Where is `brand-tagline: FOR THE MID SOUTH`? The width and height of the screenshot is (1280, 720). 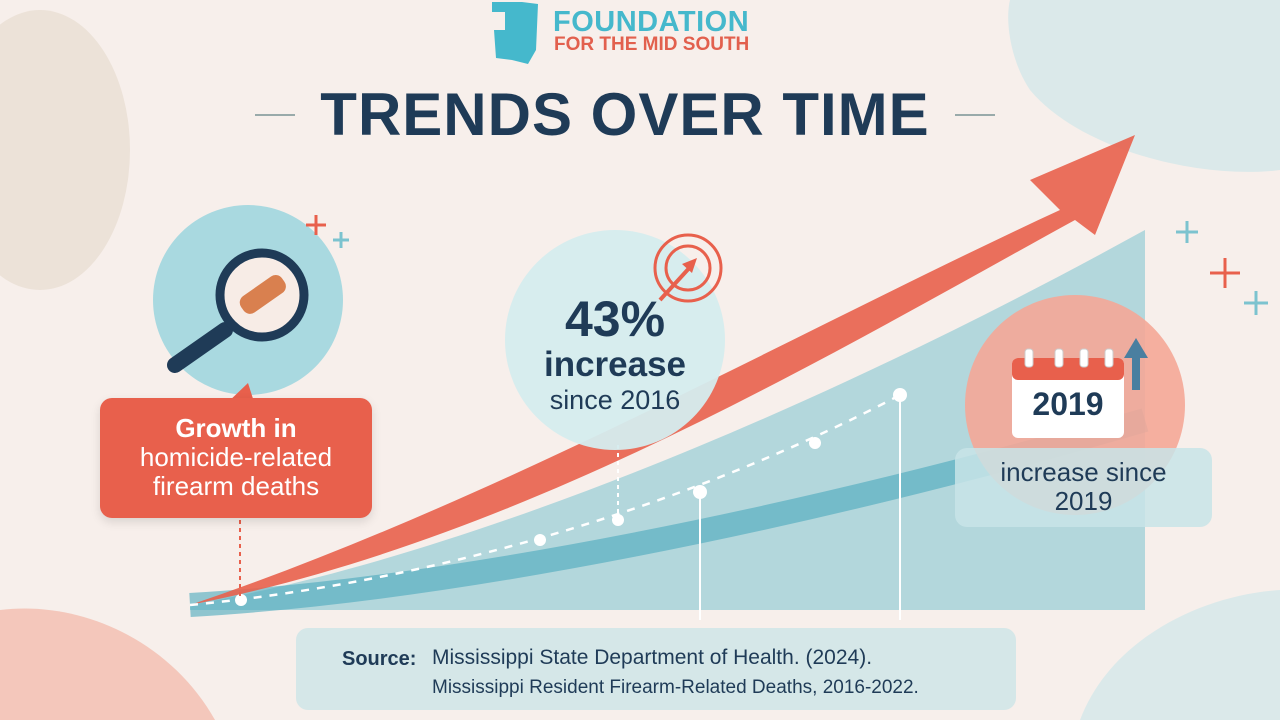
brand-tagline: FOR THE MID SOUTH is located at coordinates (652, 44).